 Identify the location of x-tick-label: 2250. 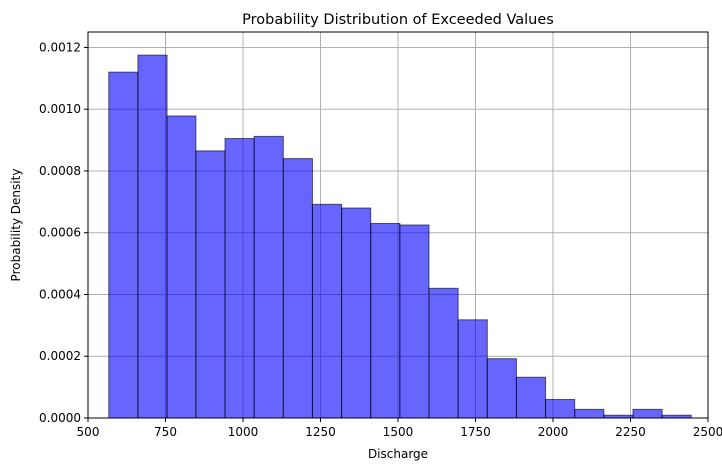
(630, 432).